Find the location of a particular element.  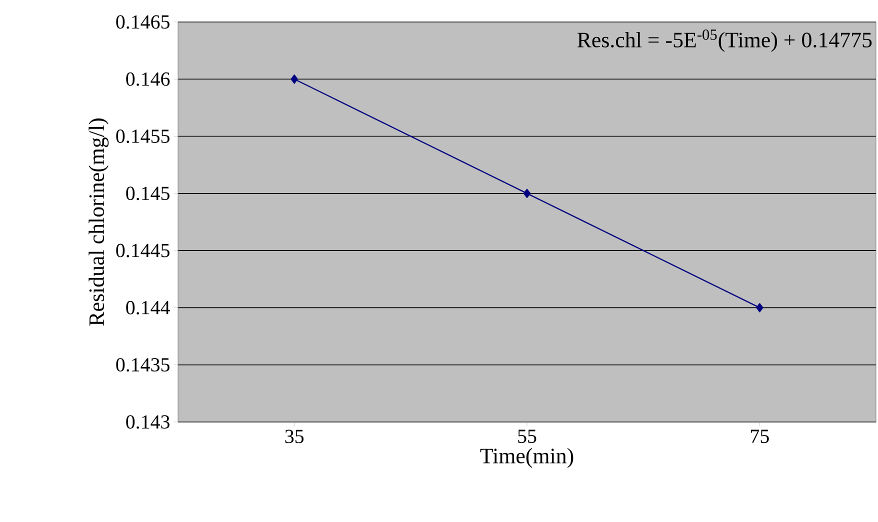

y-tick-label: 0.143 is located at coordinates (148, 422).